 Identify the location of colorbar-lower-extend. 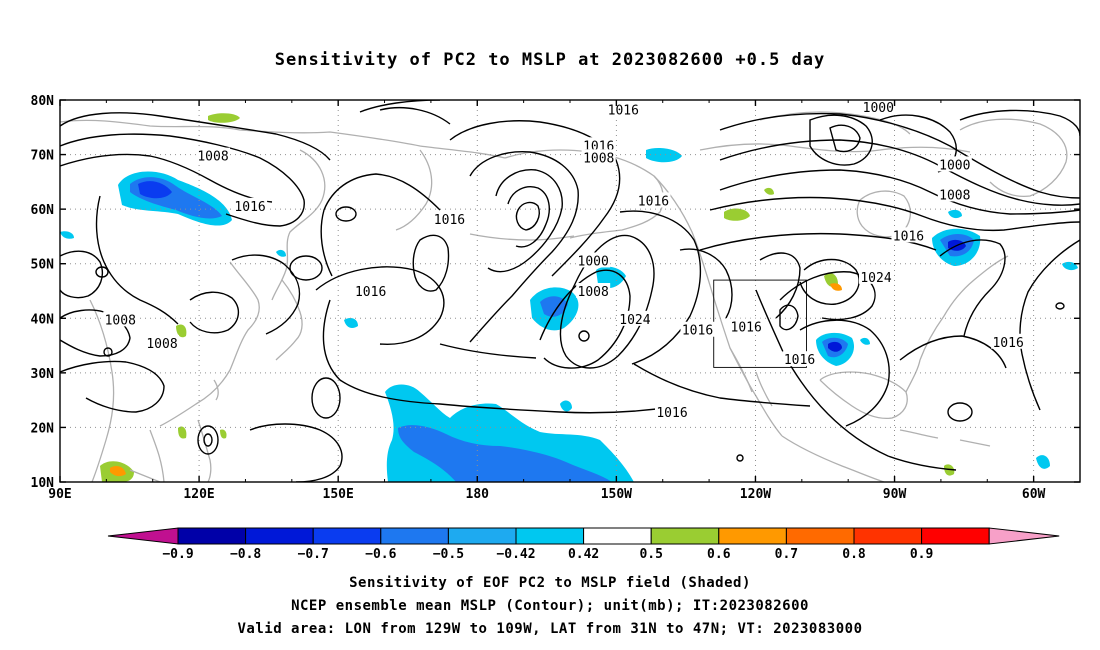
(143, 536).